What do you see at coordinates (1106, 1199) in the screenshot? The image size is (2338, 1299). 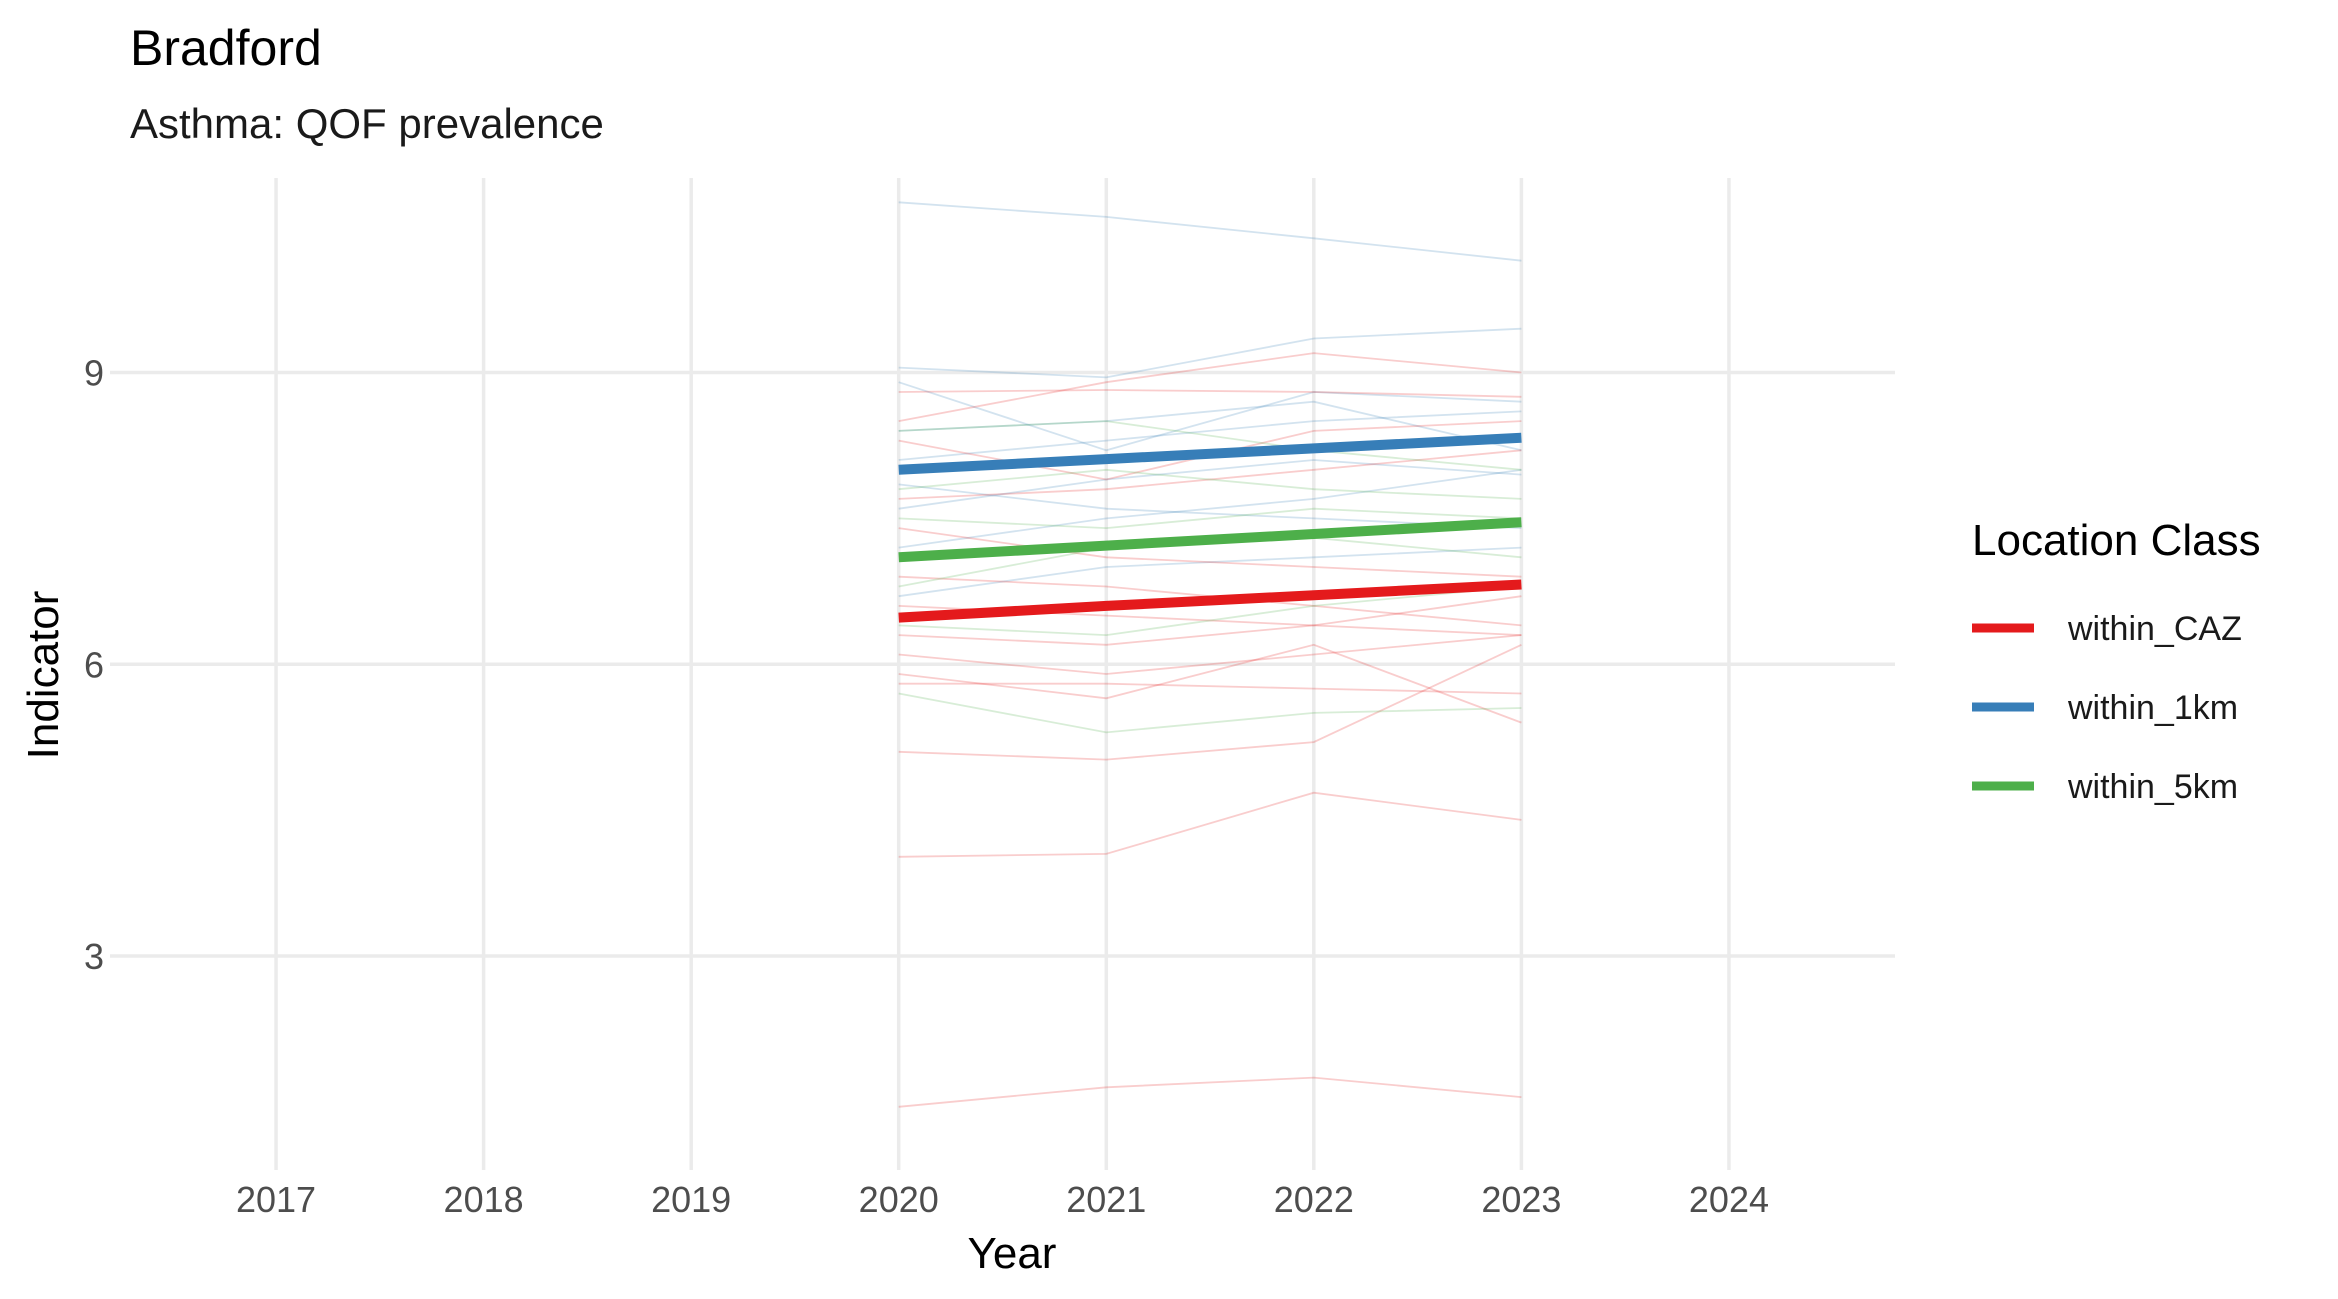 I see `x-tick-label: 2021` at bounding box center [1106, 1199].